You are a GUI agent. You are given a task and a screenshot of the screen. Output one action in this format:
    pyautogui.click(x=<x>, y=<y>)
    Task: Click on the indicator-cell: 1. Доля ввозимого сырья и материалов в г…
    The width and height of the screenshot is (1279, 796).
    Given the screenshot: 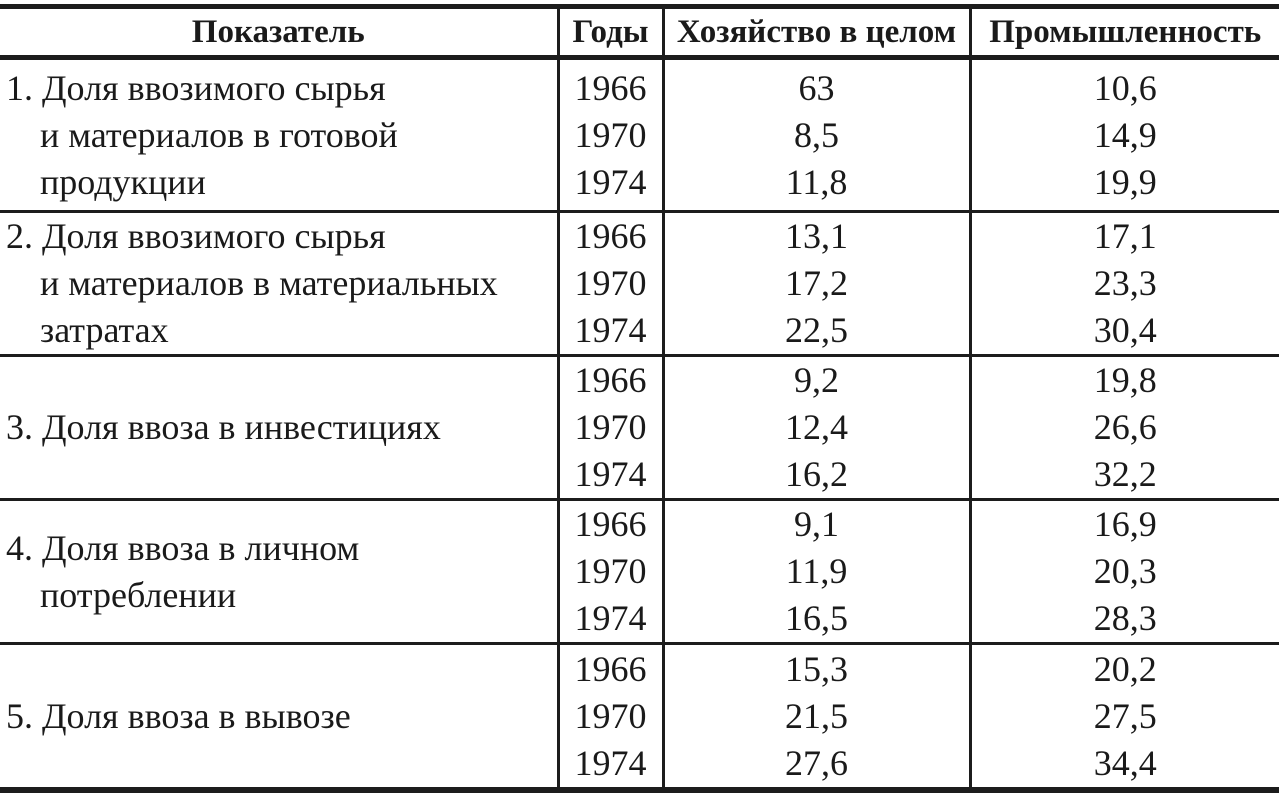 What is the action you would take?
    pyautogui.click(x=280, y=134)
    